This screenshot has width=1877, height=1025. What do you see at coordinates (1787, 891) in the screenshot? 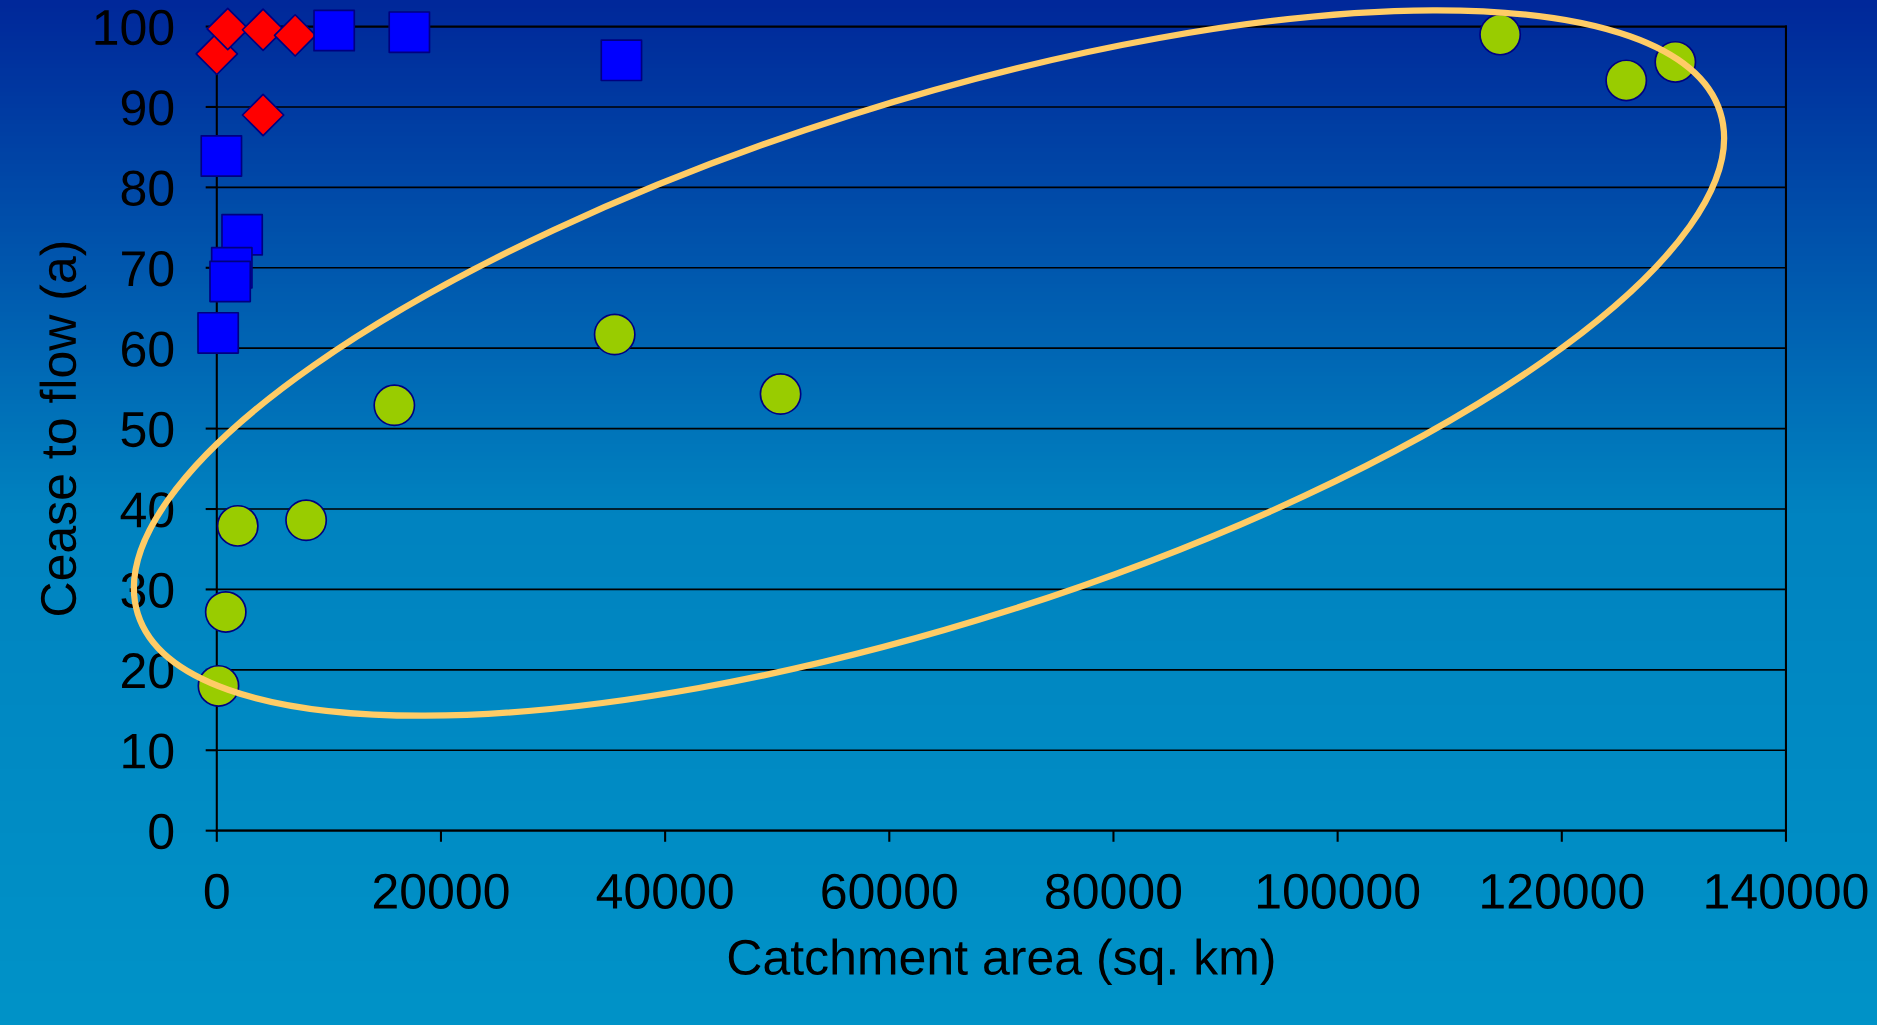
I see `x-tick-label: 140000` at bounding box center [1787, 891].